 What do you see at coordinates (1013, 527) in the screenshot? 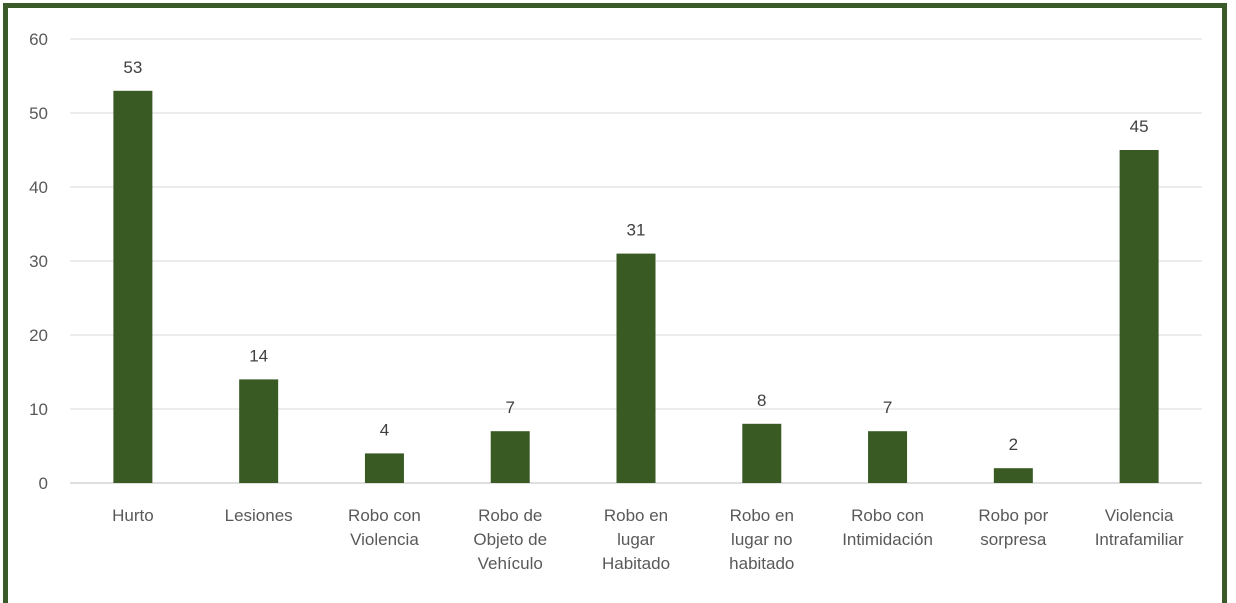
I see `x-tick-label: Robo por sorpresa` at bounding box center [1013, 527].